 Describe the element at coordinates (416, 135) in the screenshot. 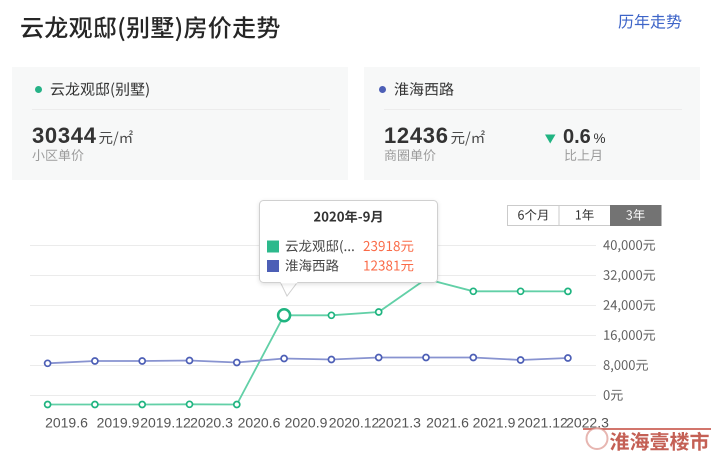

I see `svg-text: 12436` at that location.